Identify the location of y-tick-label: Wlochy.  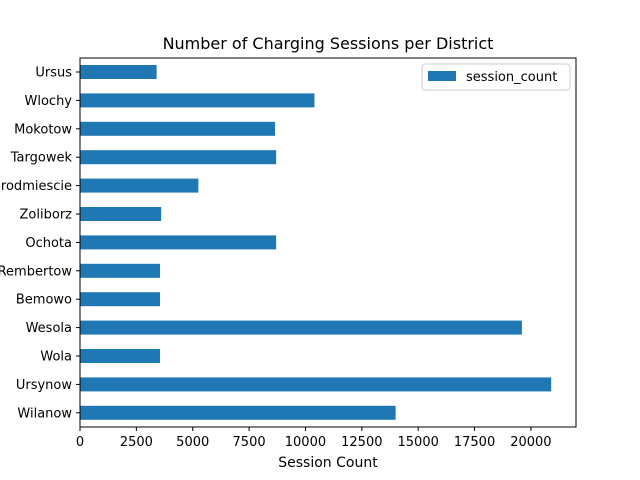
(49, 101).